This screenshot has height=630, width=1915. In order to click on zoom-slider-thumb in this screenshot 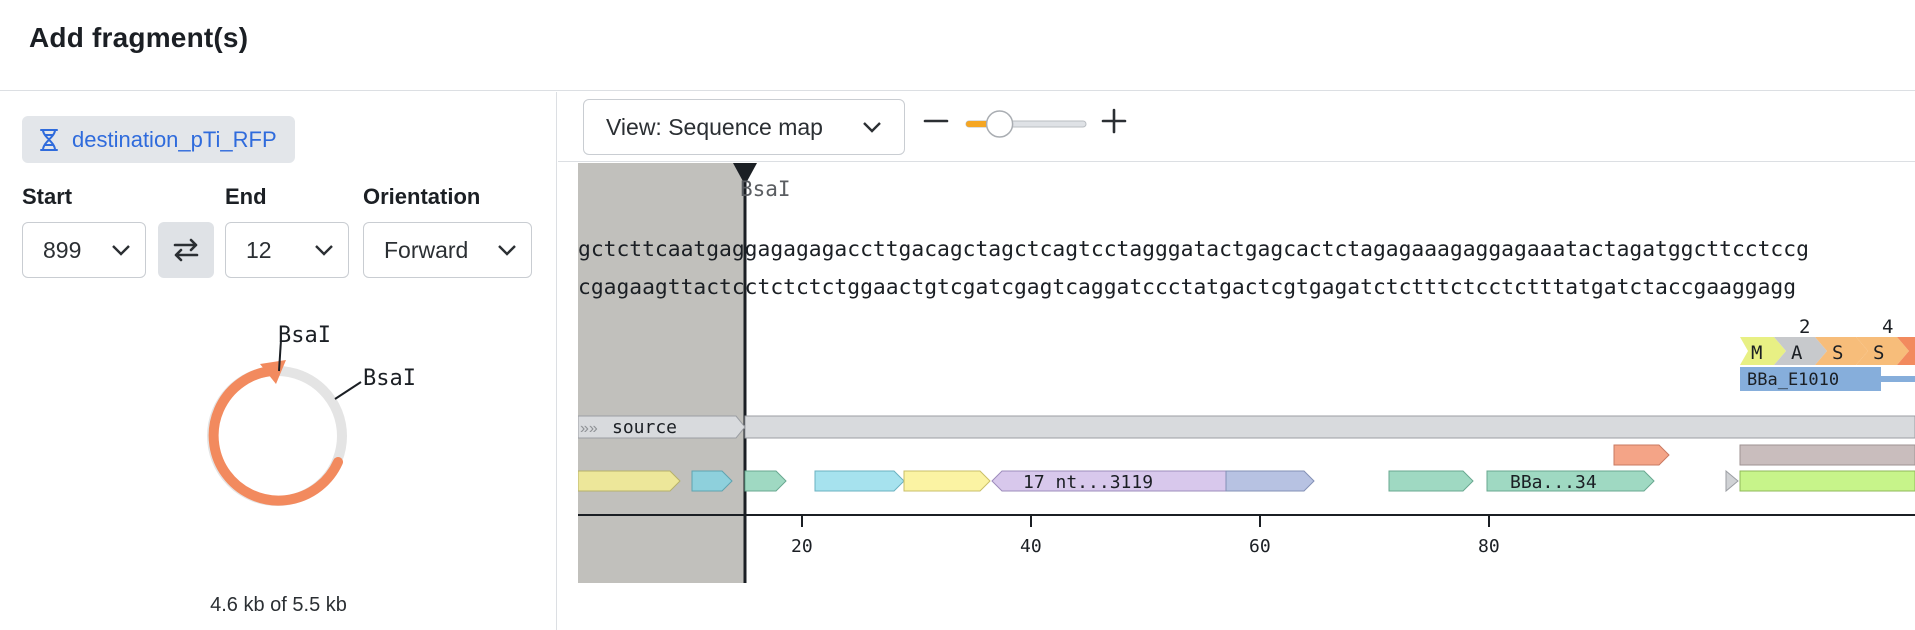, I will do `click(999, 124)`.